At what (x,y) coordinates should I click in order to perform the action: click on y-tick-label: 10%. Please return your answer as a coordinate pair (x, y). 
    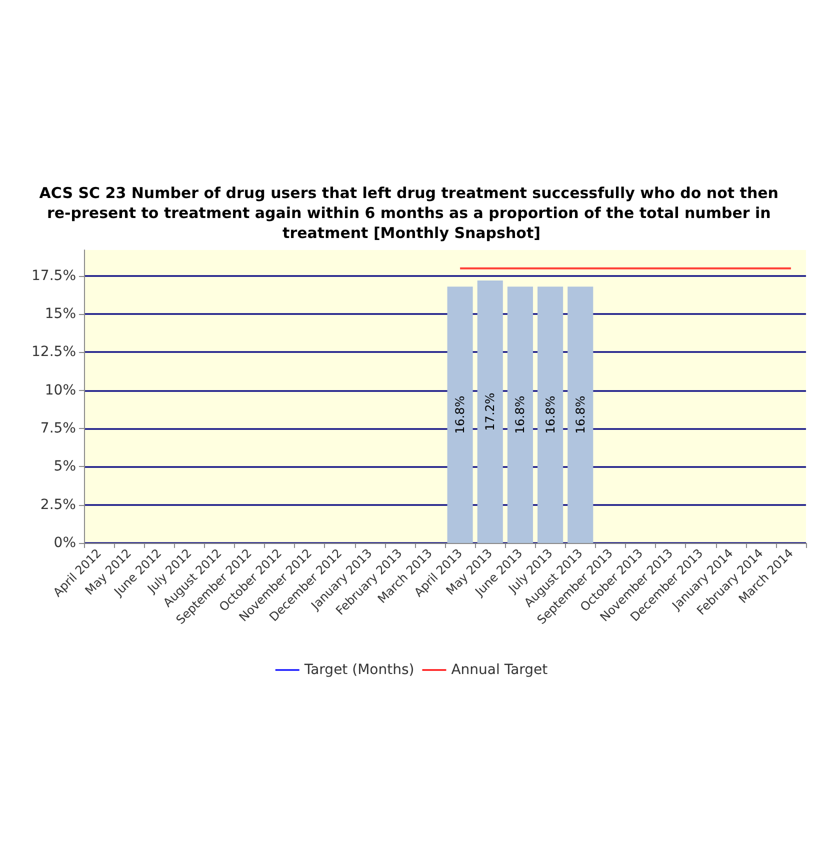
    Looking at the image, I should click on (60, 390).